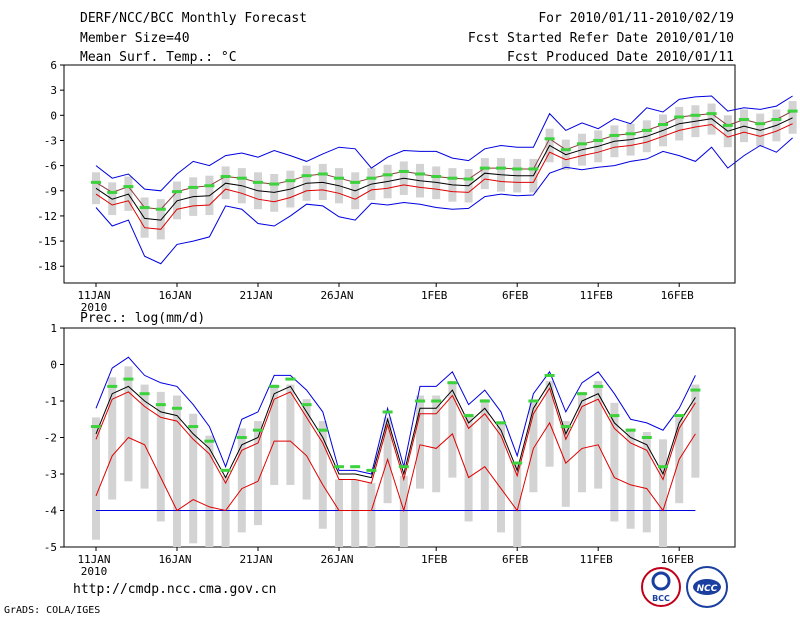 The width and height of the screenshot is (800, 618). I want to click on max-series-line, so click(395, 415).